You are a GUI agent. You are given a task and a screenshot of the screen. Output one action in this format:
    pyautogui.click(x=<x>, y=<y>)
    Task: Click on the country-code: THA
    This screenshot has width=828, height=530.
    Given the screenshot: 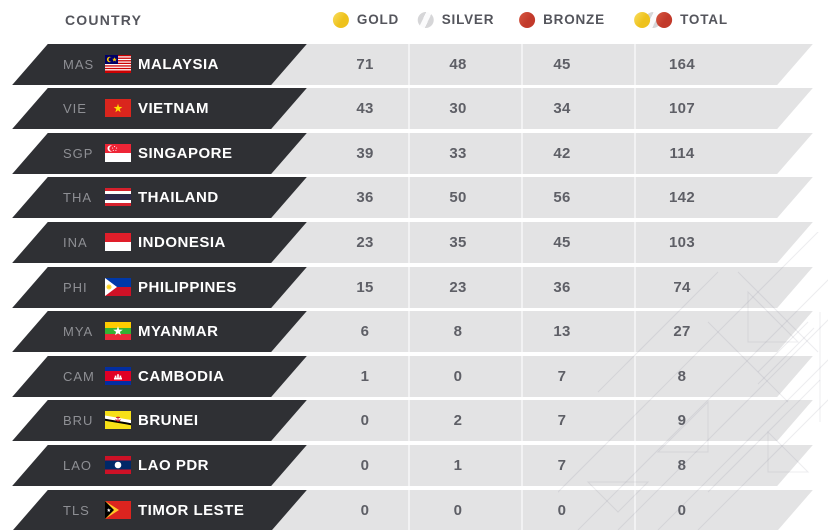 What is the action you would take?
    pyautogui.click(x=77, y=198)
    